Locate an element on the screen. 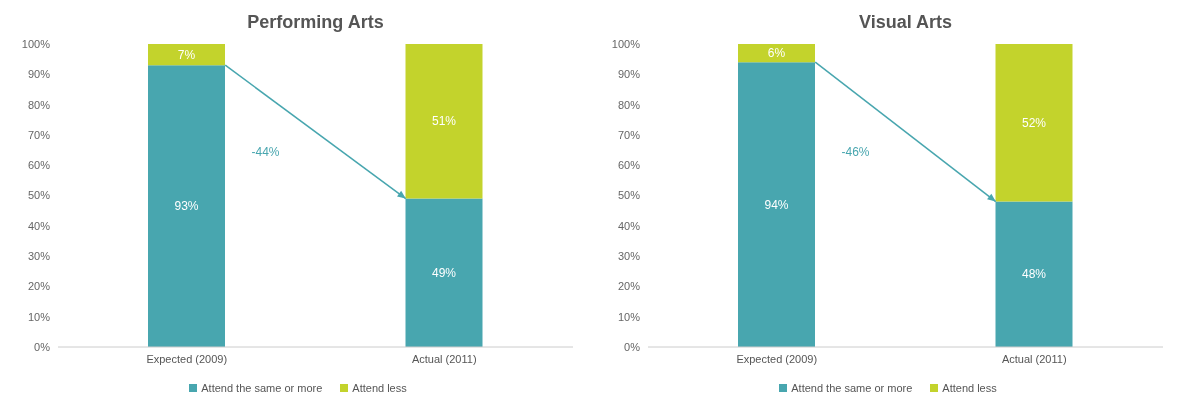  data-label: 52% is located at coordinates (1034, 122).